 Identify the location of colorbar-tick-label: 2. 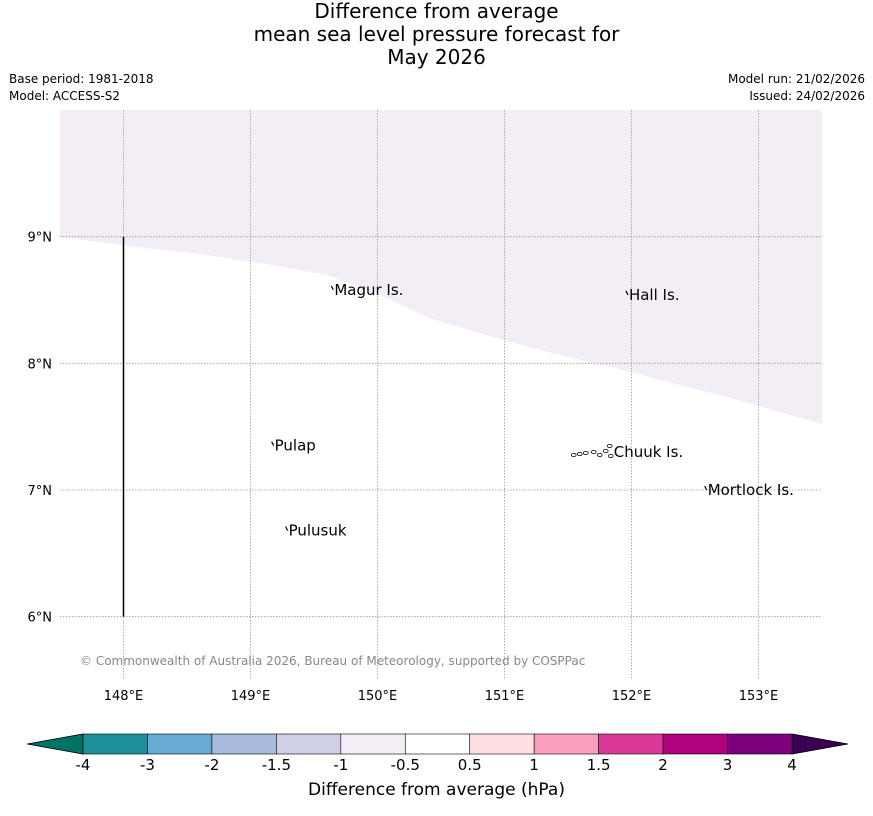
(663, 765).